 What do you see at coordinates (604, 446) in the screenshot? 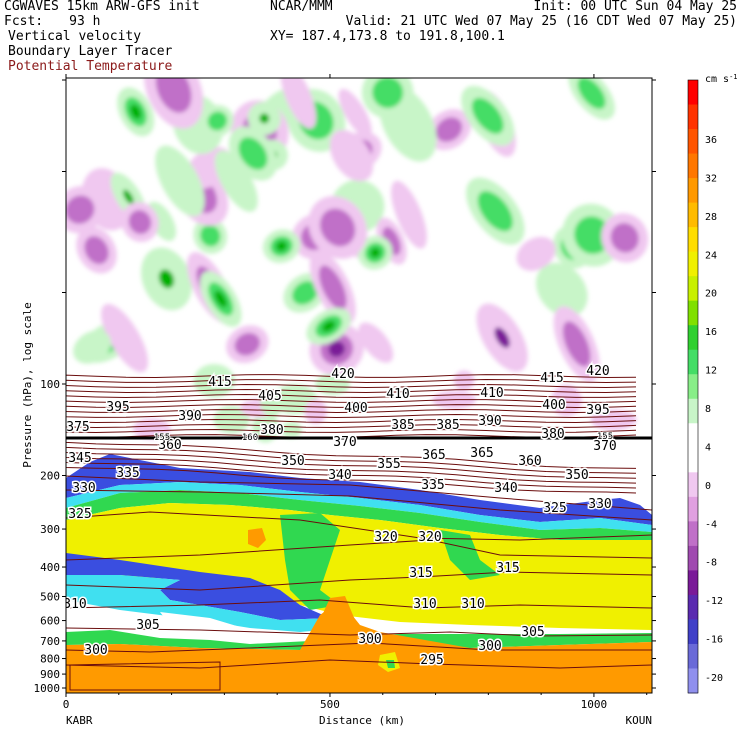
I see `theta-label: 370` at bounding box center [604, 446].